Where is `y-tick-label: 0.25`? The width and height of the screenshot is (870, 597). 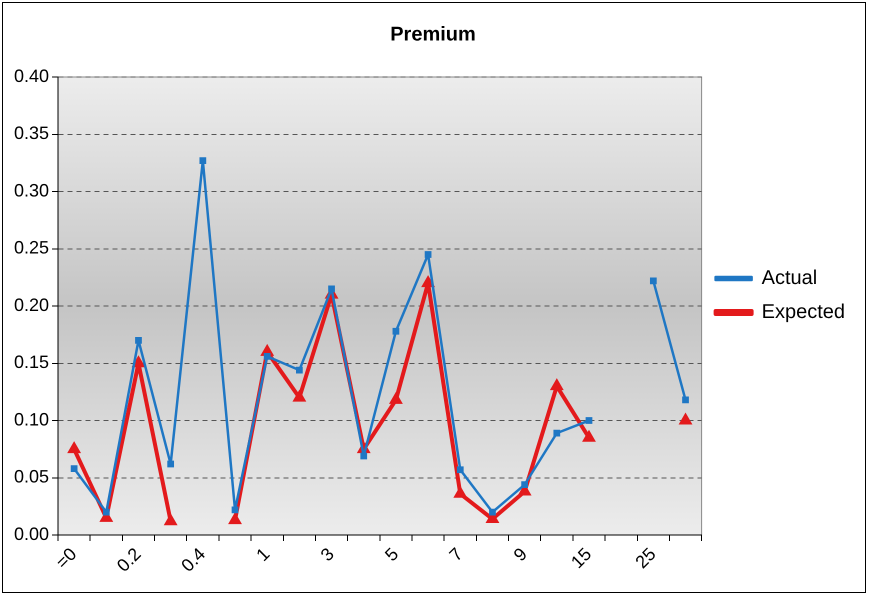 y-tick-label: 0.25 is located at coordinates (32, 248).